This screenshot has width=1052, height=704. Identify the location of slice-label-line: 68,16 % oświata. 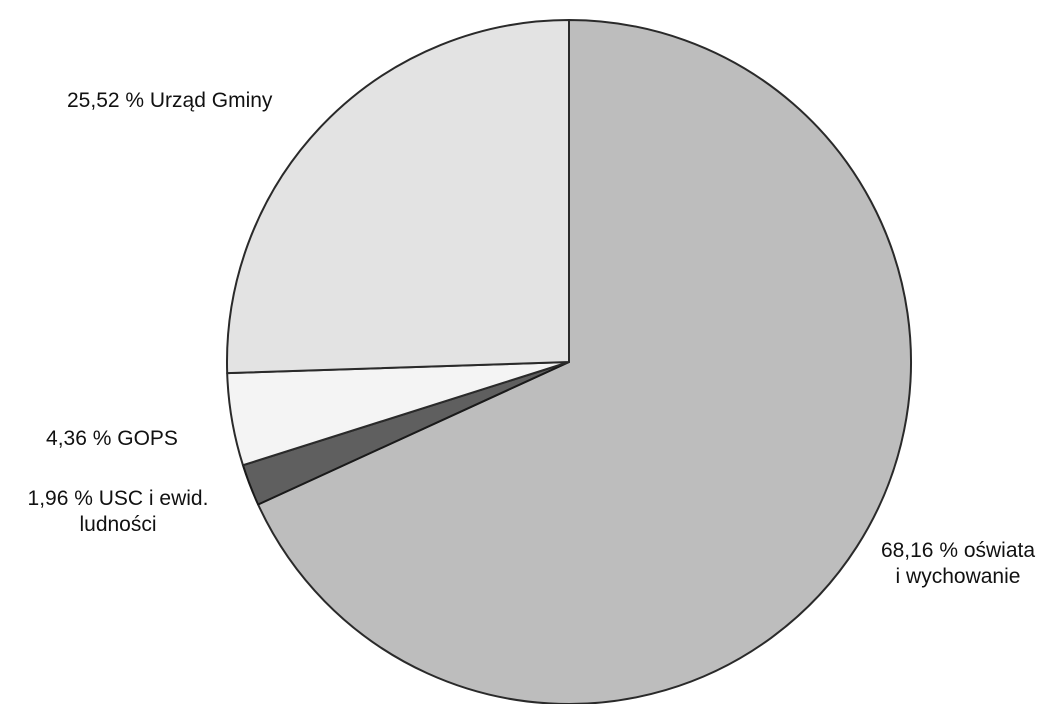
(958, 550).